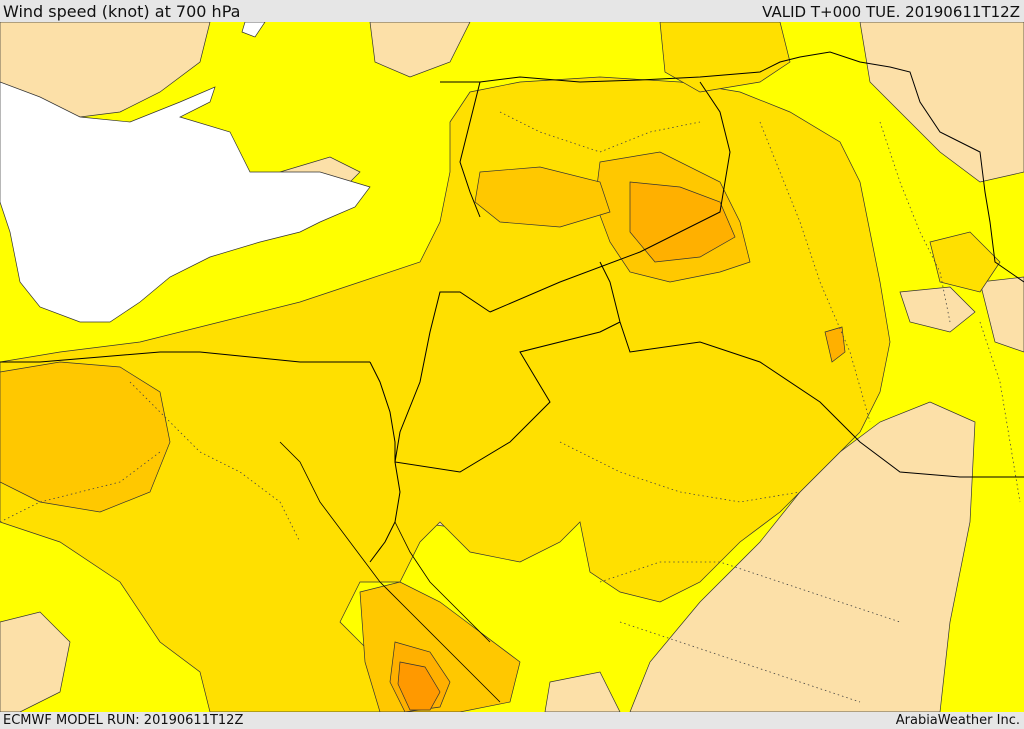  I want to click on sea-area, so click(185, 172).